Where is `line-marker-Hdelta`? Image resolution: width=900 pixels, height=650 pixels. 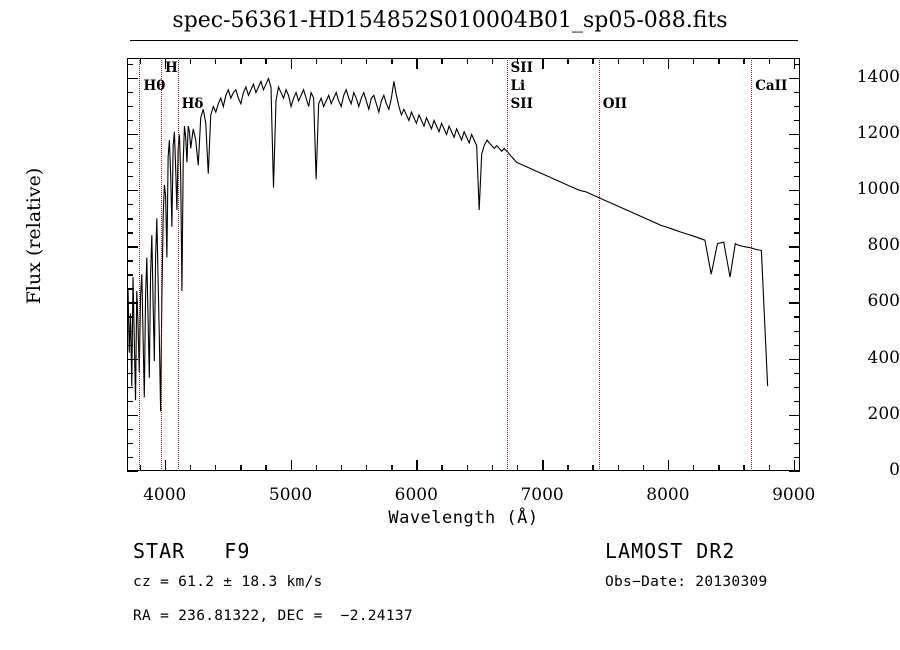
line-marker-Hdelta is located at coordinates (178, 264).